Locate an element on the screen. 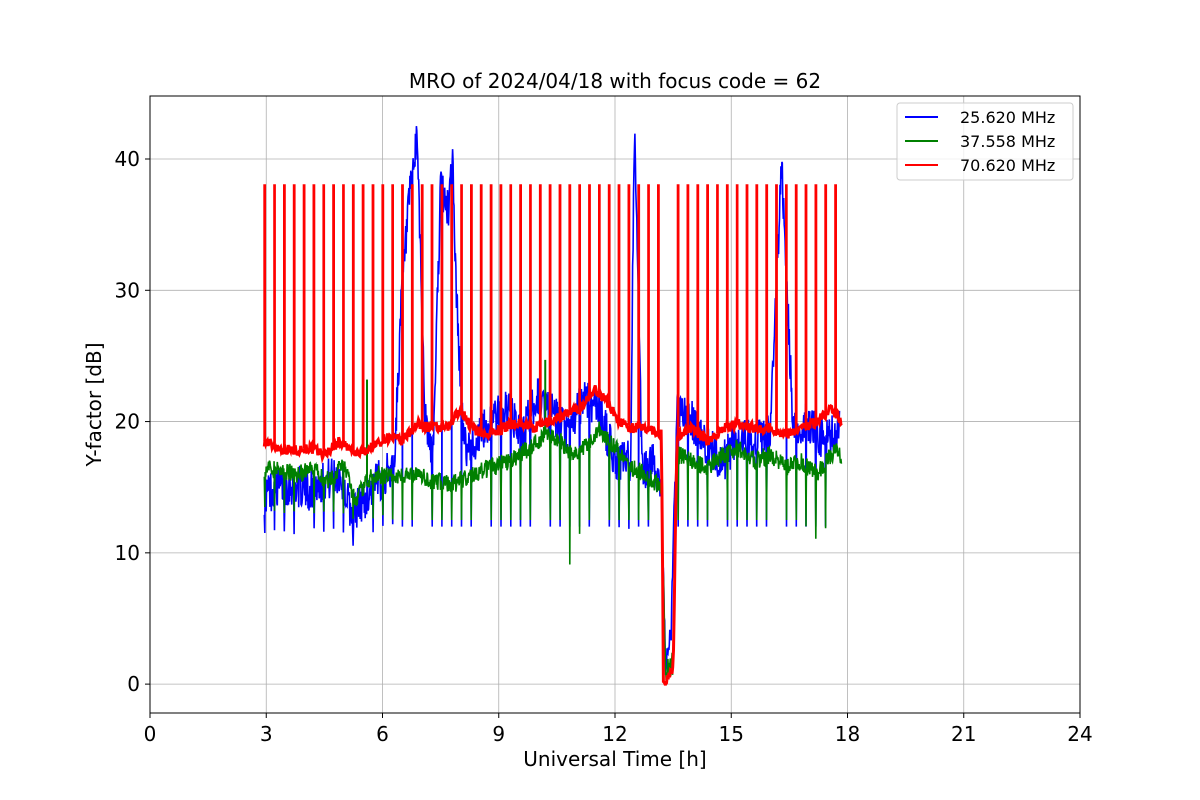  x-tick-label: 15 is located at coordinates (731, 734).